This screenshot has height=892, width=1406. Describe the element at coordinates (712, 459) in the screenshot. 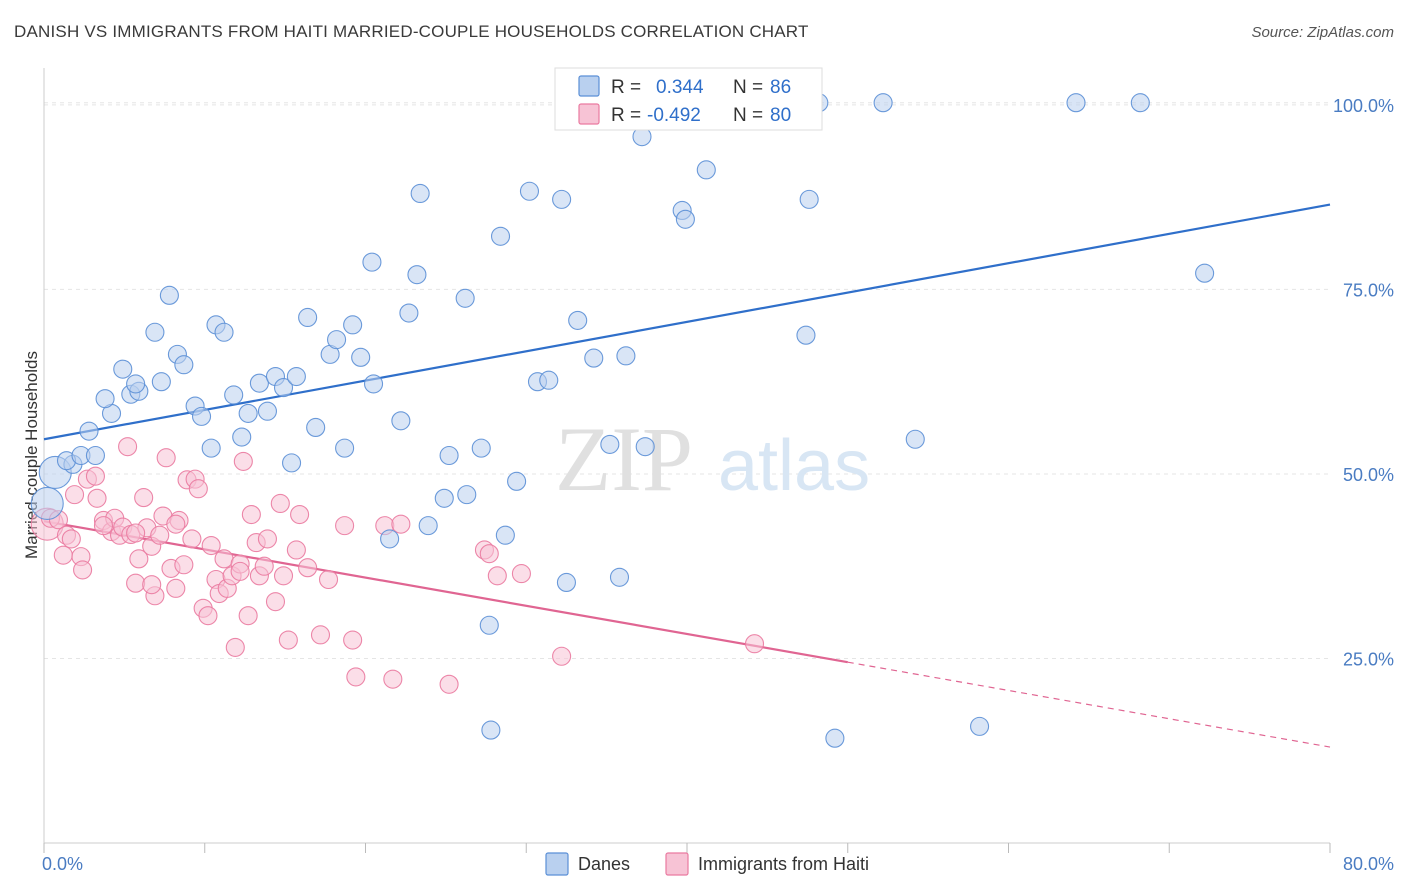

I see `watermark: ZIP atlas` at that location.